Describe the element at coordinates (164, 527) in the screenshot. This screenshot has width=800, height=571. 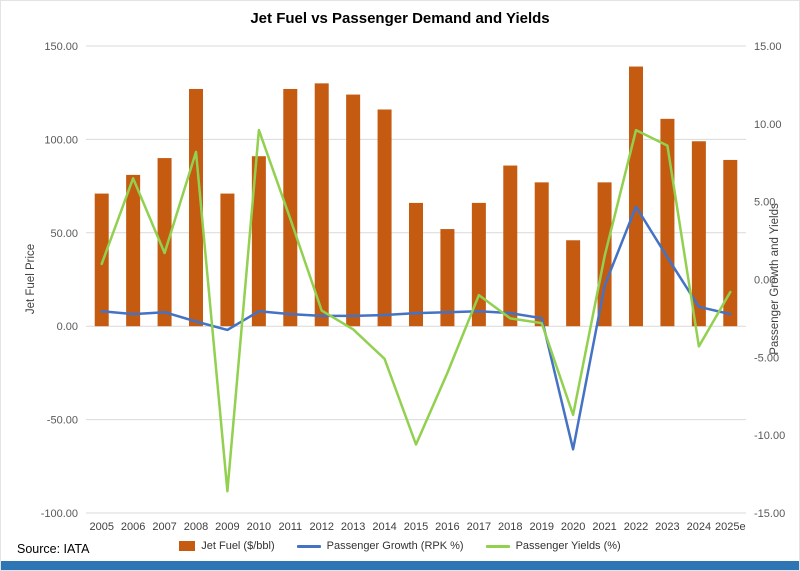
I see `svg-text: 2007` at that location.